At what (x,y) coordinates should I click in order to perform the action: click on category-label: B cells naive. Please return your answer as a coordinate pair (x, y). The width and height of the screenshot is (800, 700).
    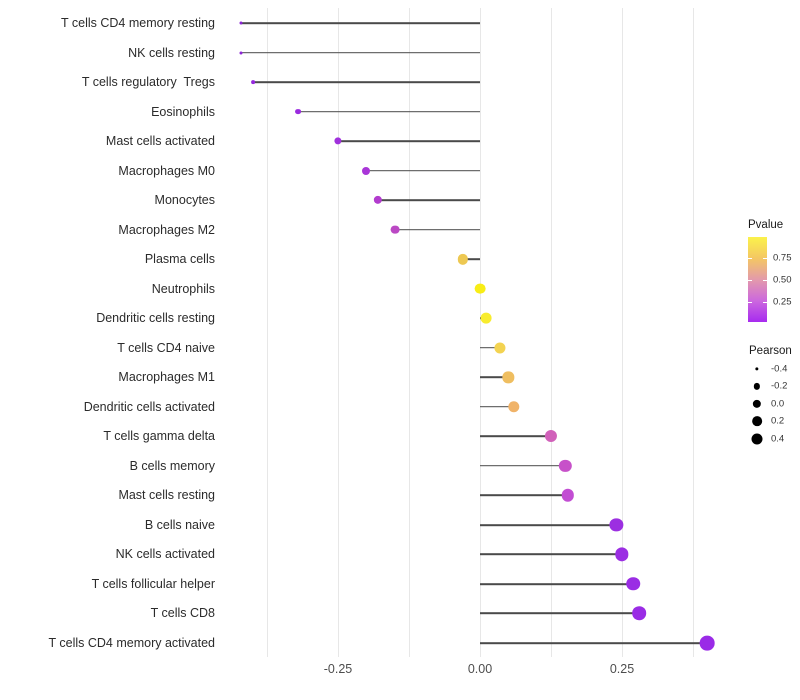
    Looking at the image, I should click on (179, 524).